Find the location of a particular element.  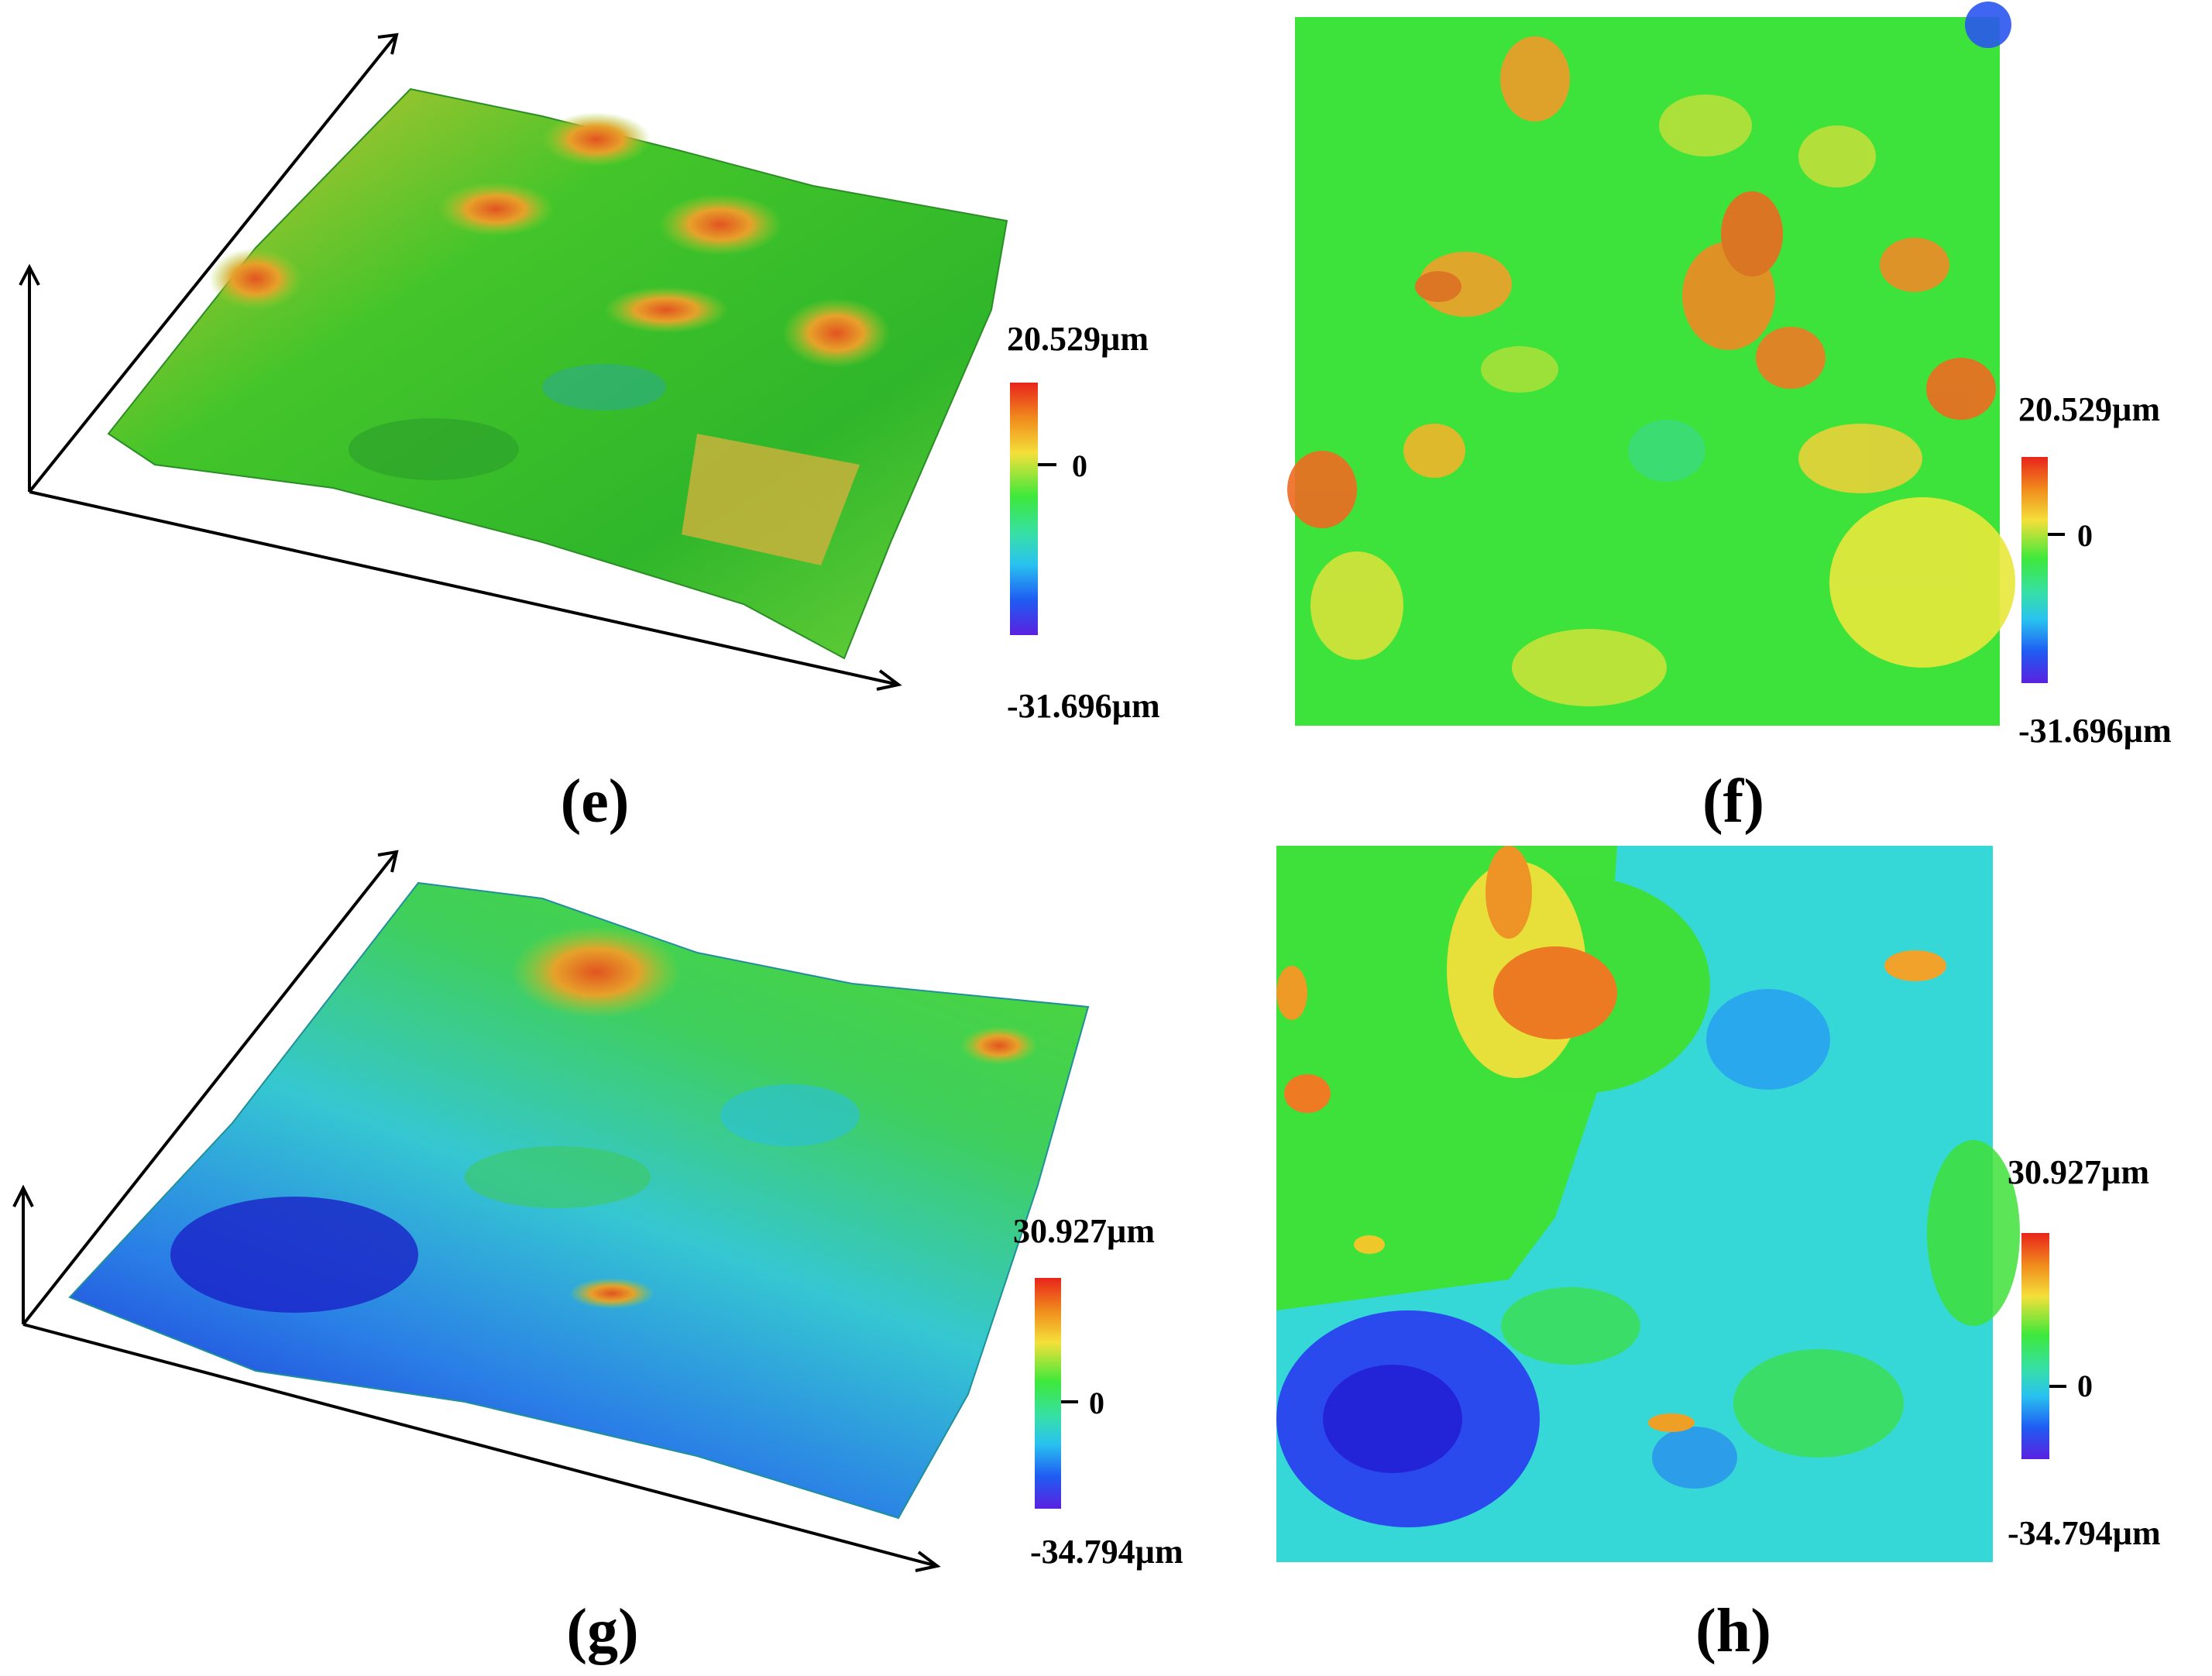

panel-f-heightmap is located at coordinates (1651, 364).